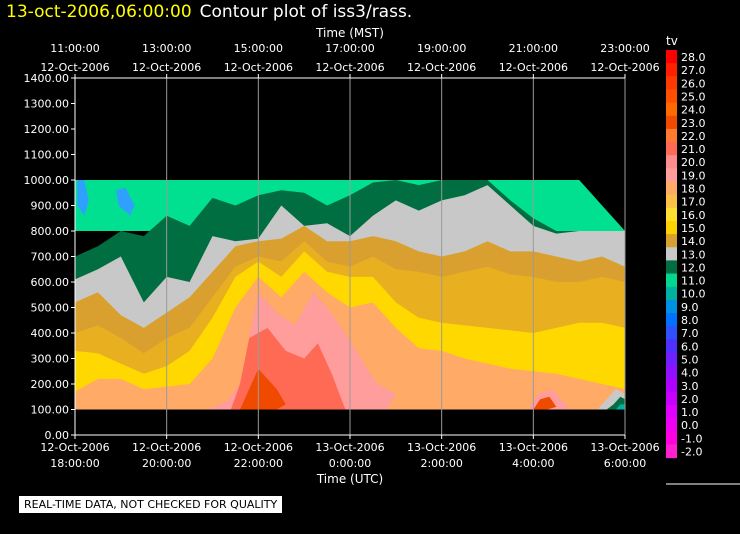 The width and height of the screenshot is (740, 534). I want to click on colorbar-level-label: 18.0, so click(693, 189).